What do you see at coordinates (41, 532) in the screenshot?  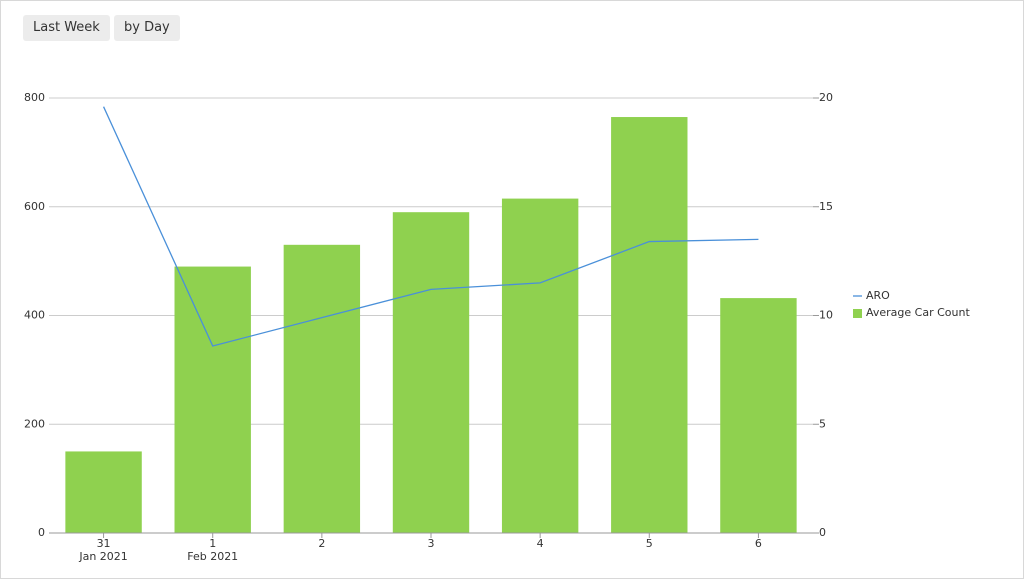 I see `y-tick-label: 0` at bounding box center [41, 532].